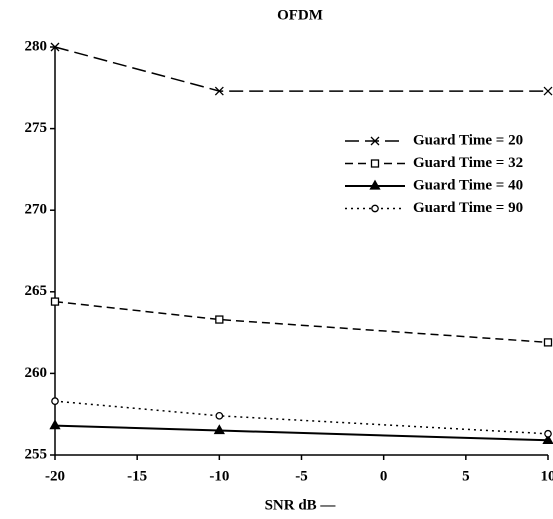 This screenshot has width=553, height=519. What do you see at coordinates (300, 505) in the screenshot?
I see `x-axis-label: SNR dB ––` at bounding box center [300, 505].